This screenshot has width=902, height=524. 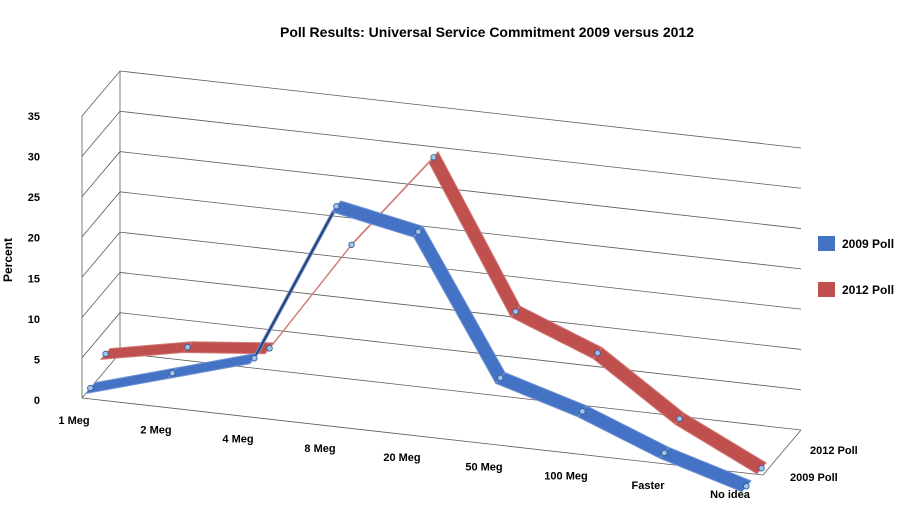 What do you see at coordinates (824, 464) in the screenshot?
I see `depth-axis-labels: 2012 Poll 2009 Poll` at bounding box center [824, 464].